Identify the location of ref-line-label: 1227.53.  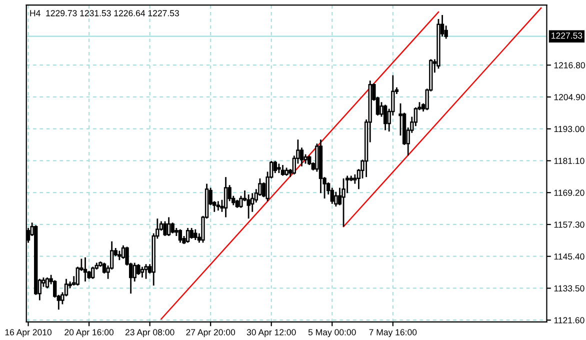
(567, 35).